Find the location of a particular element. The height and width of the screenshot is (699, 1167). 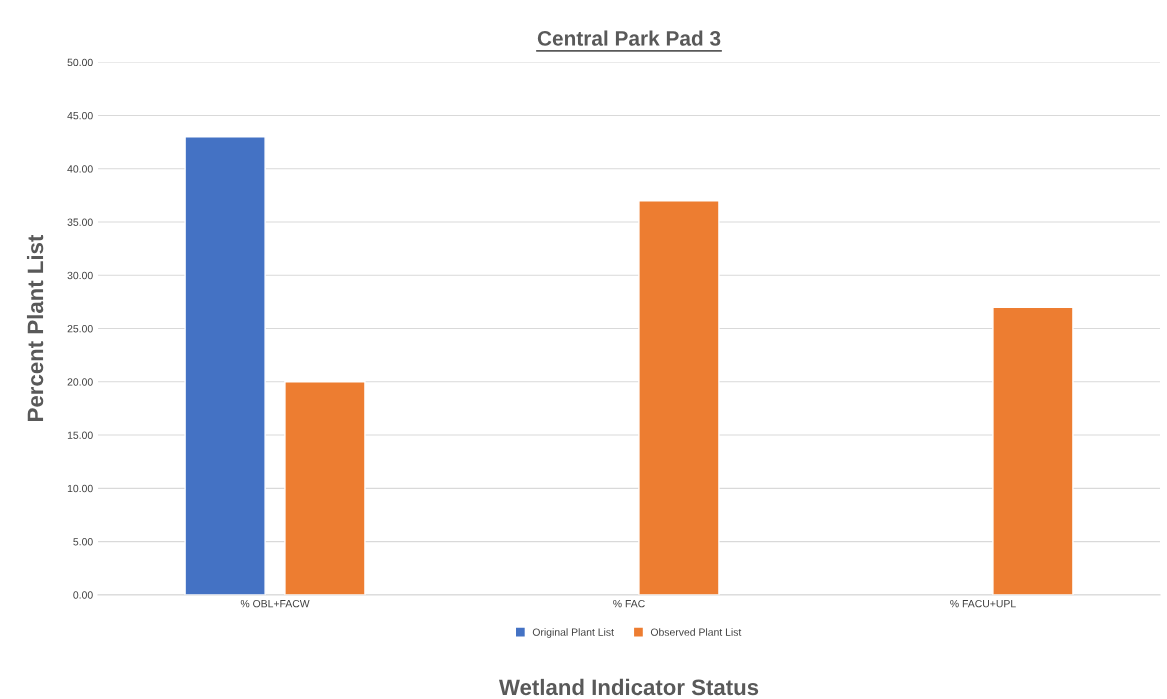

y-tick-label: 5.00 is located at coordinates (83, 542).